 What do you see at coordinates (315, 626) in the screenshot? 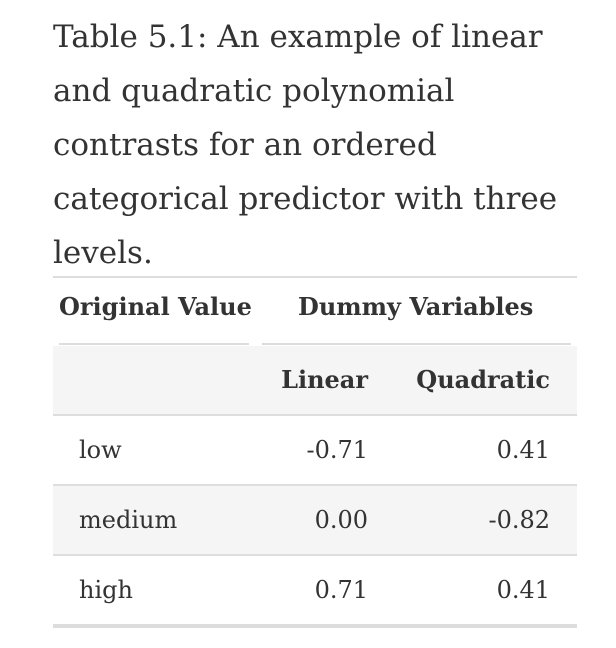
I see `table-bottom-rule` at bounding box center [315, 626].